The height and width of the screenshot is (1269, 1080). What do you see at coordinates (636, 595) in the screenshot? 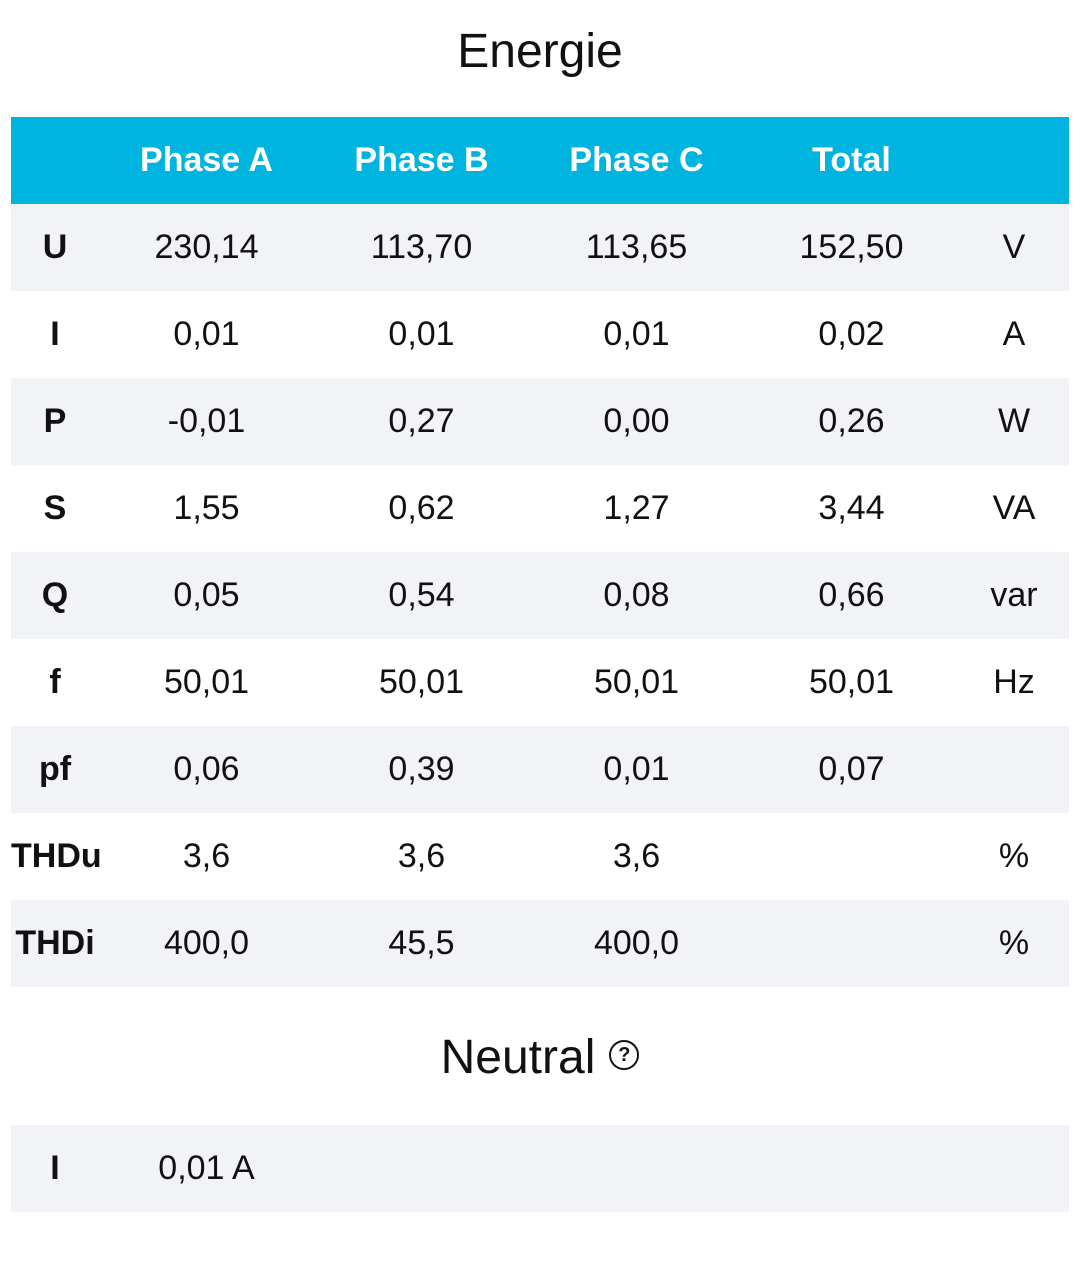
I see `cell-phase-c: 0,08` at bounding box center [636, 595].